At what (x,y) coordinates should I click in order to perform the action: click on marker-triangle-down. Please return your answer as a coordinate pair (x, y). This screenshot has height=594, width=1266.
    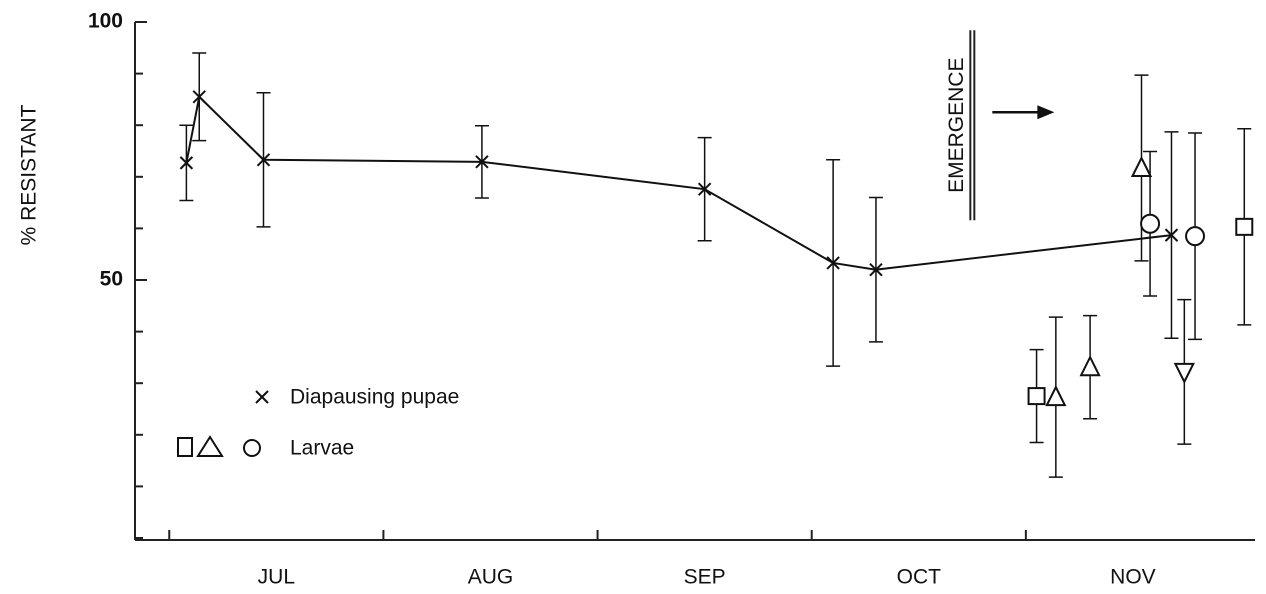
    Looking at the image, I should click on (1184, 373).